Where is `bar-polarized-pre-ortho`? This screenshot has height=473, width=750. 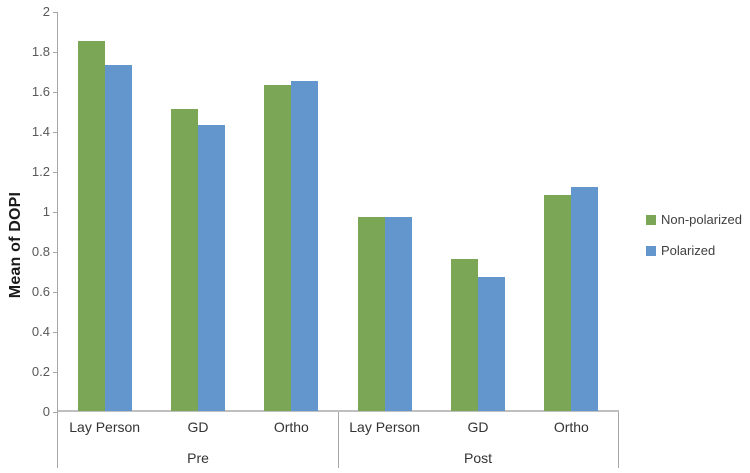
bar-polarized-pre-ortho is located at coordinates (305, 246).